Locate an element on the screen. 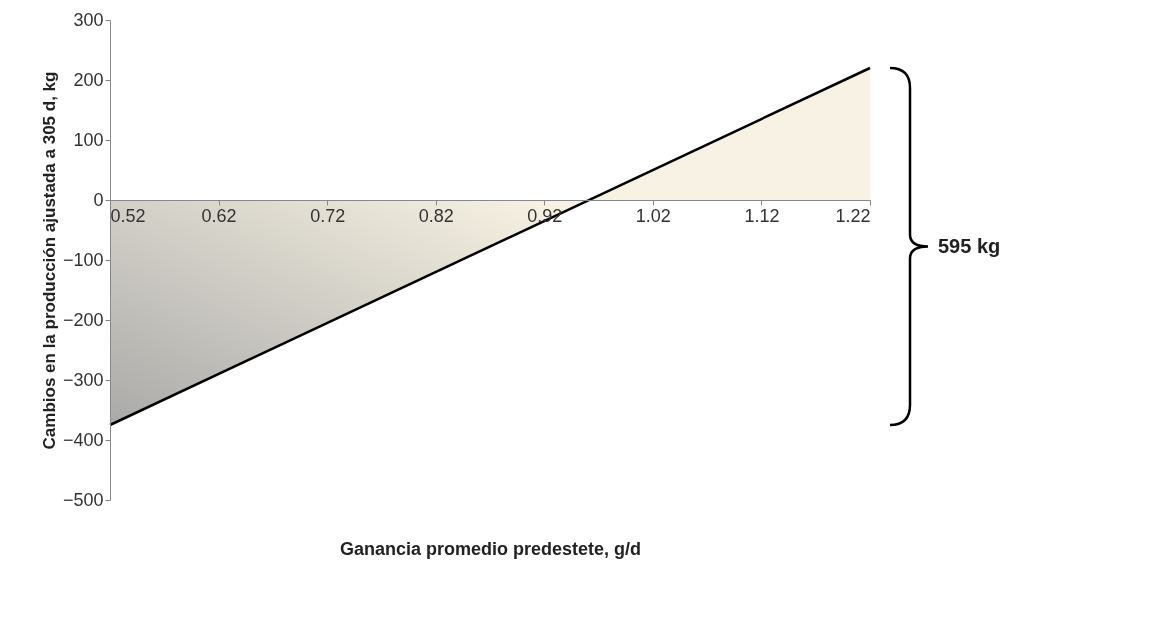 This screenshot has height=624, width=1161. x-axis-title: Ganancia promedio predestete, g/d is located at coordinates (490, 548).